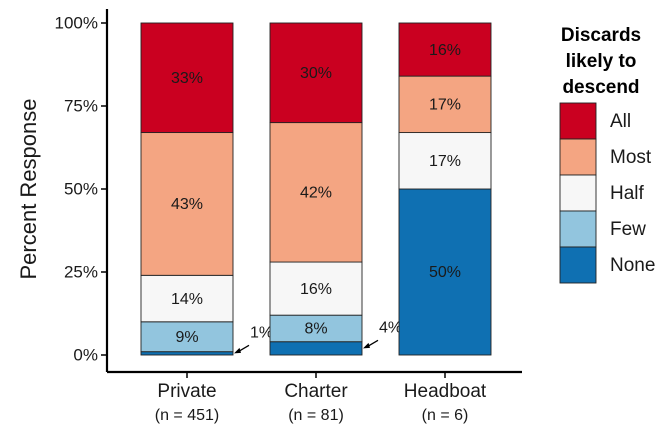 The image size is (668, 433). Describe the element at coordinates (628, 229) in the screenshot. I see `legend-label: Few` at that location.